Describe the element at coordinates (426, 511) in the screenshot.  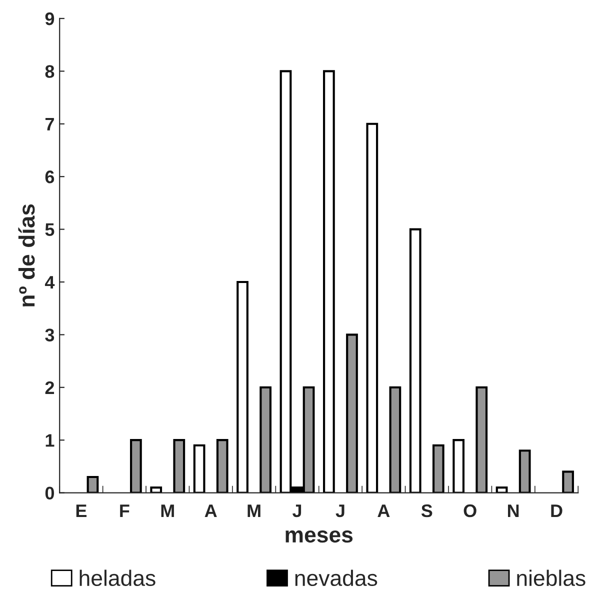
I see `x-tick-label: S` at that location.